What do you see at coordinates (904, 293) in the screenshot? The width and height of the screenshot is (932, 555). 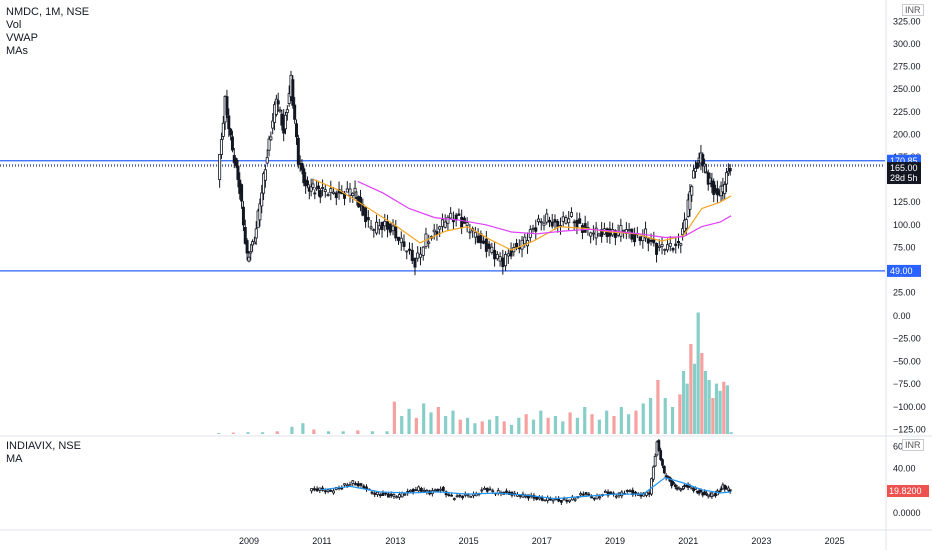 I see `price-axis-tick-label: 25.00` at bounding box center [904, 293].